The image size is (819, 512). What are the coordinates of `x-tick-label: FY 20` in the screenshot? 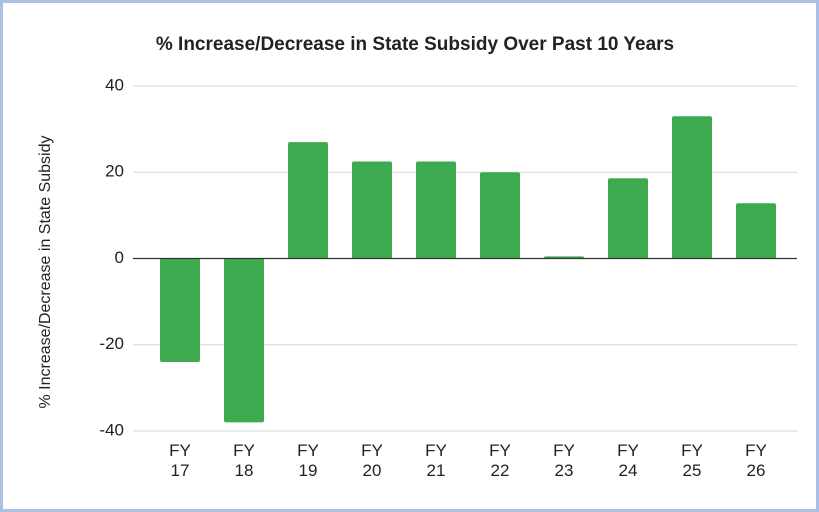 It's located at (372, 460).